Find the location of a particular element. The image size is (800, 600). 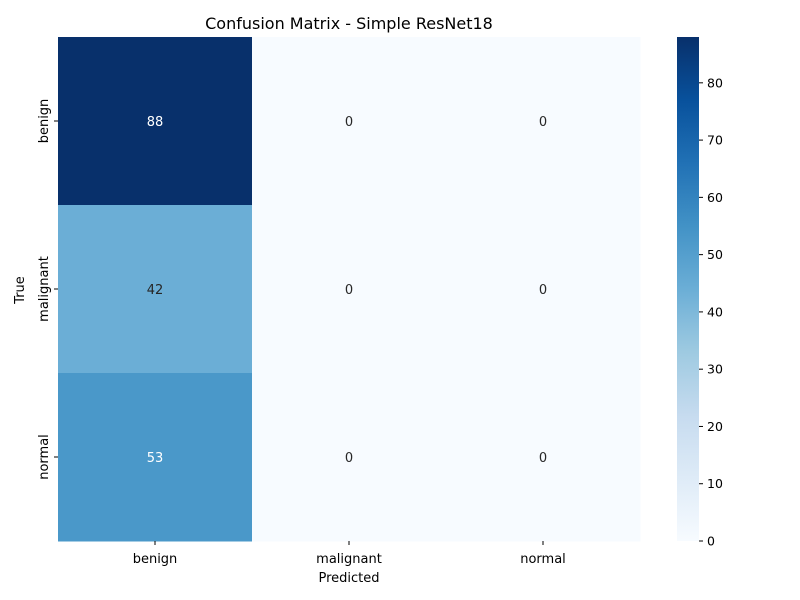

colorbar-ticks: 0 10 20 30 40 50 60 70 80 is located at coordinates (711, 312).